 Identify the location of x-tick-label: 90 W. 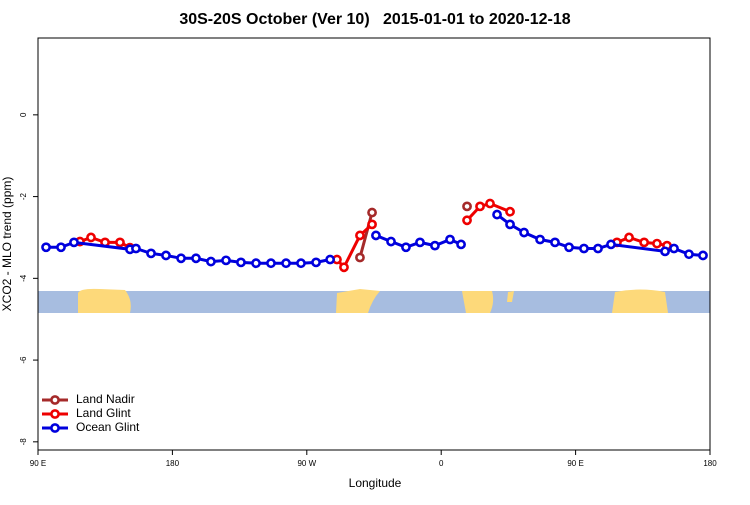
(306, 463).